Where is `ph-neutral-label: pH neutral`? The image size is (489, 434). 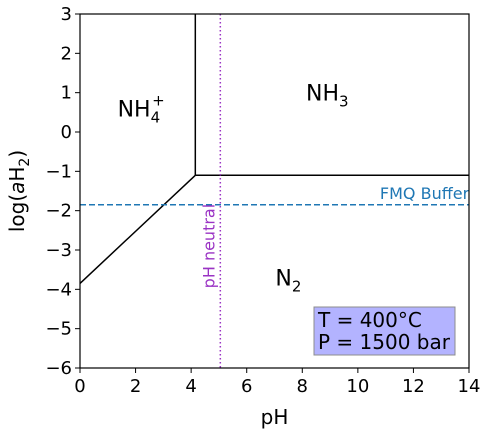
ph-neutral-label: pH neutral is located at coordinates (208, 246).